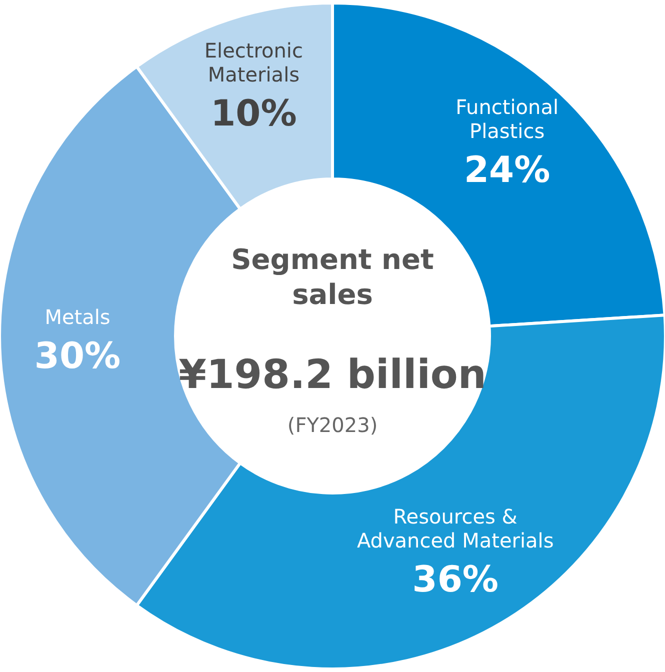  Describe the element at coordinates (332, 277) in the screenshot. I see `text: Segment net sales` at that location.